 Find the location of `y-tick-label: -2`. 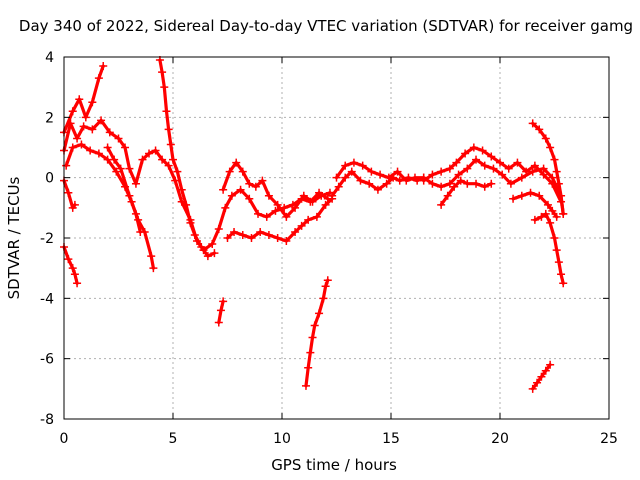

y-tick-label: -2 is located at coordinates (47, 239).